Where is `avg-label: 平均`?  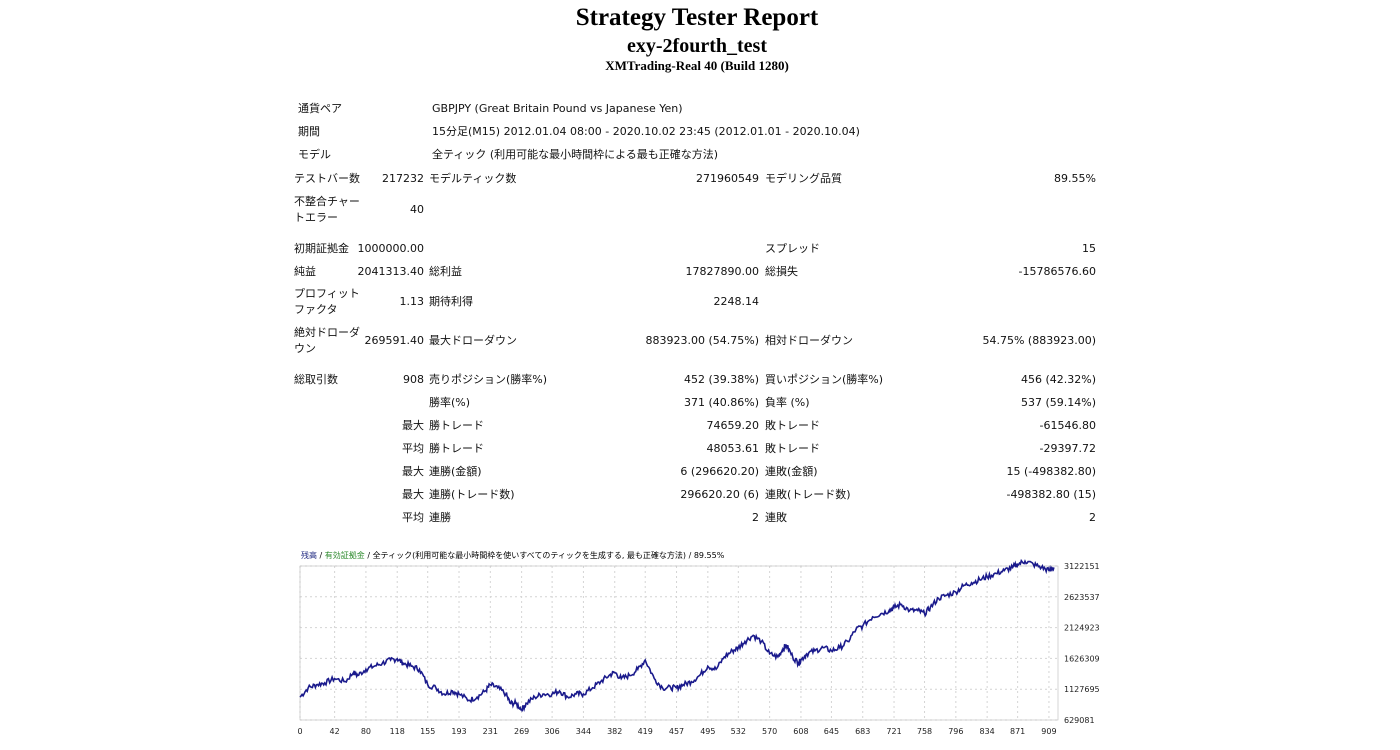
avg-label: 平均 is located at coordinates (413, 448).